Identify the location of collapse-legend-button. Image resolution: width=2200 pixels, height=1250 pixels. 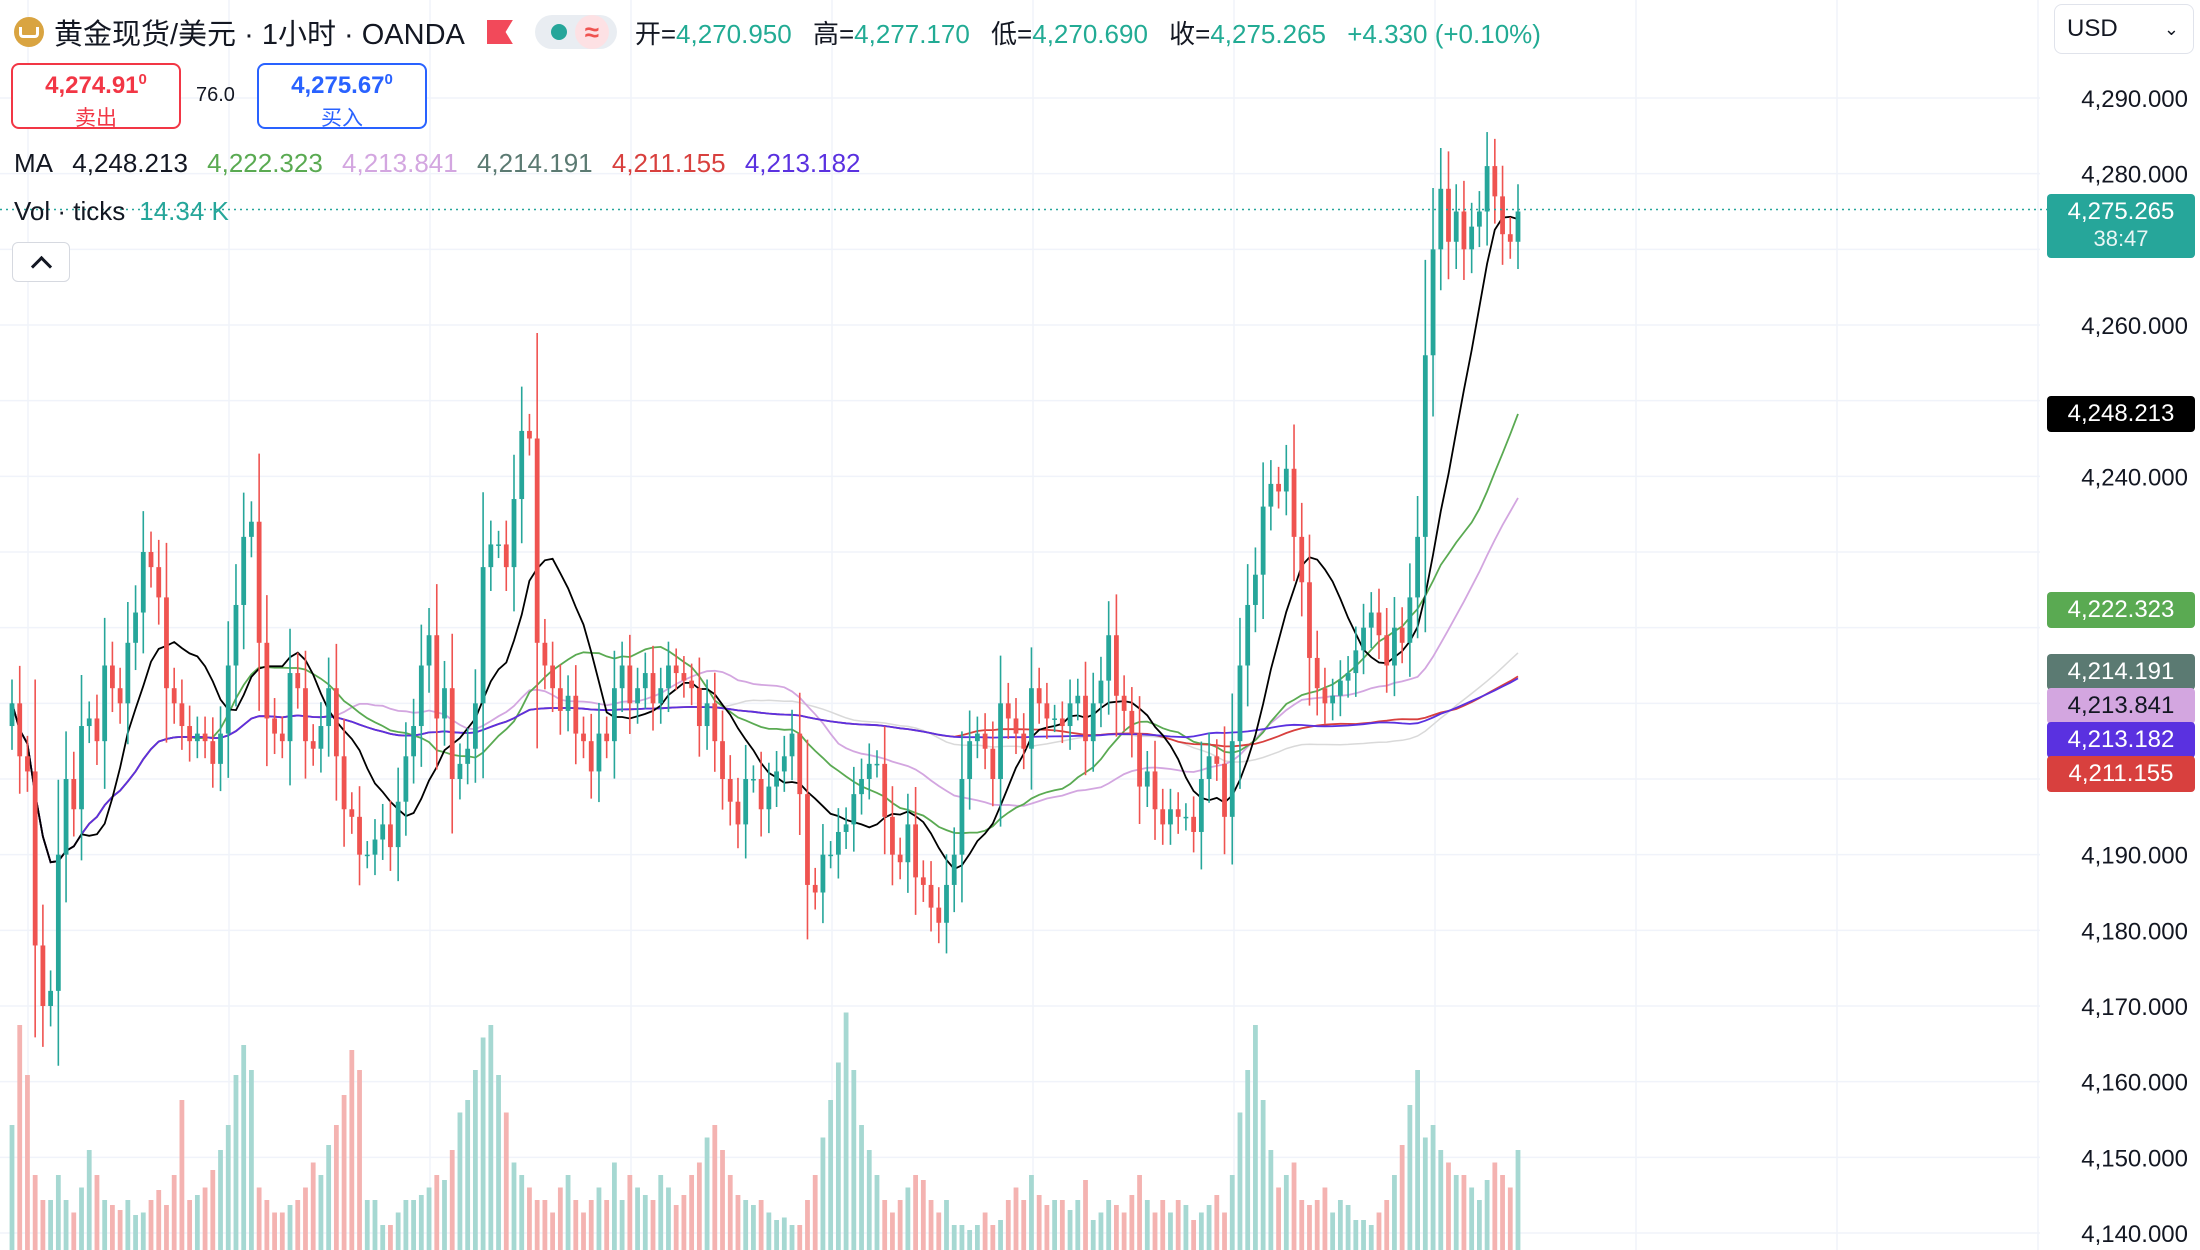
(41, 262).